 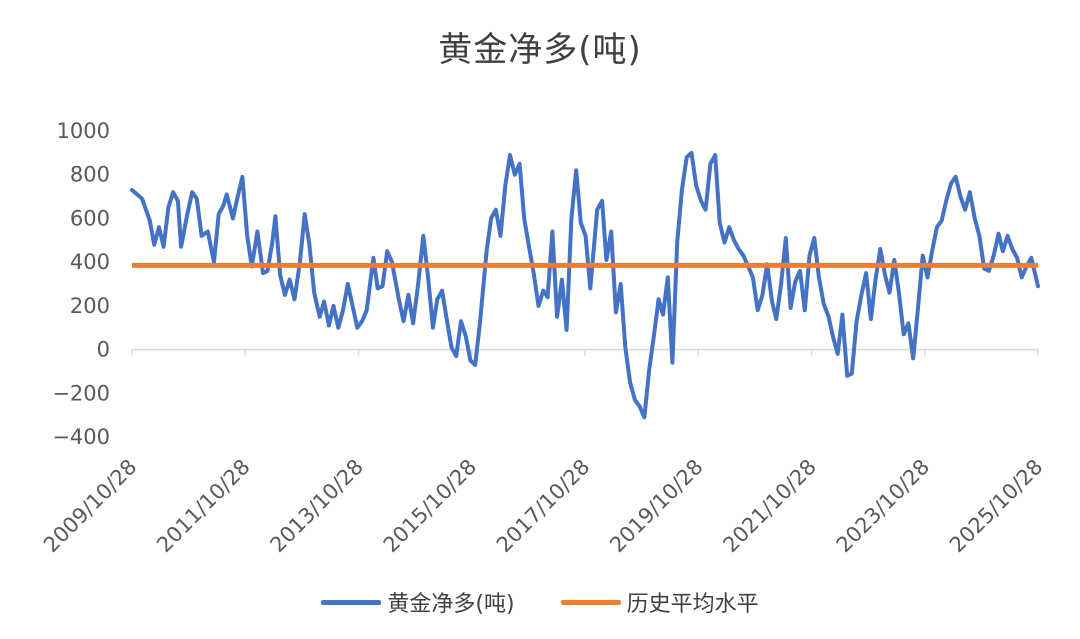 I want to click on axis-layer, so click(x=585, y=352).